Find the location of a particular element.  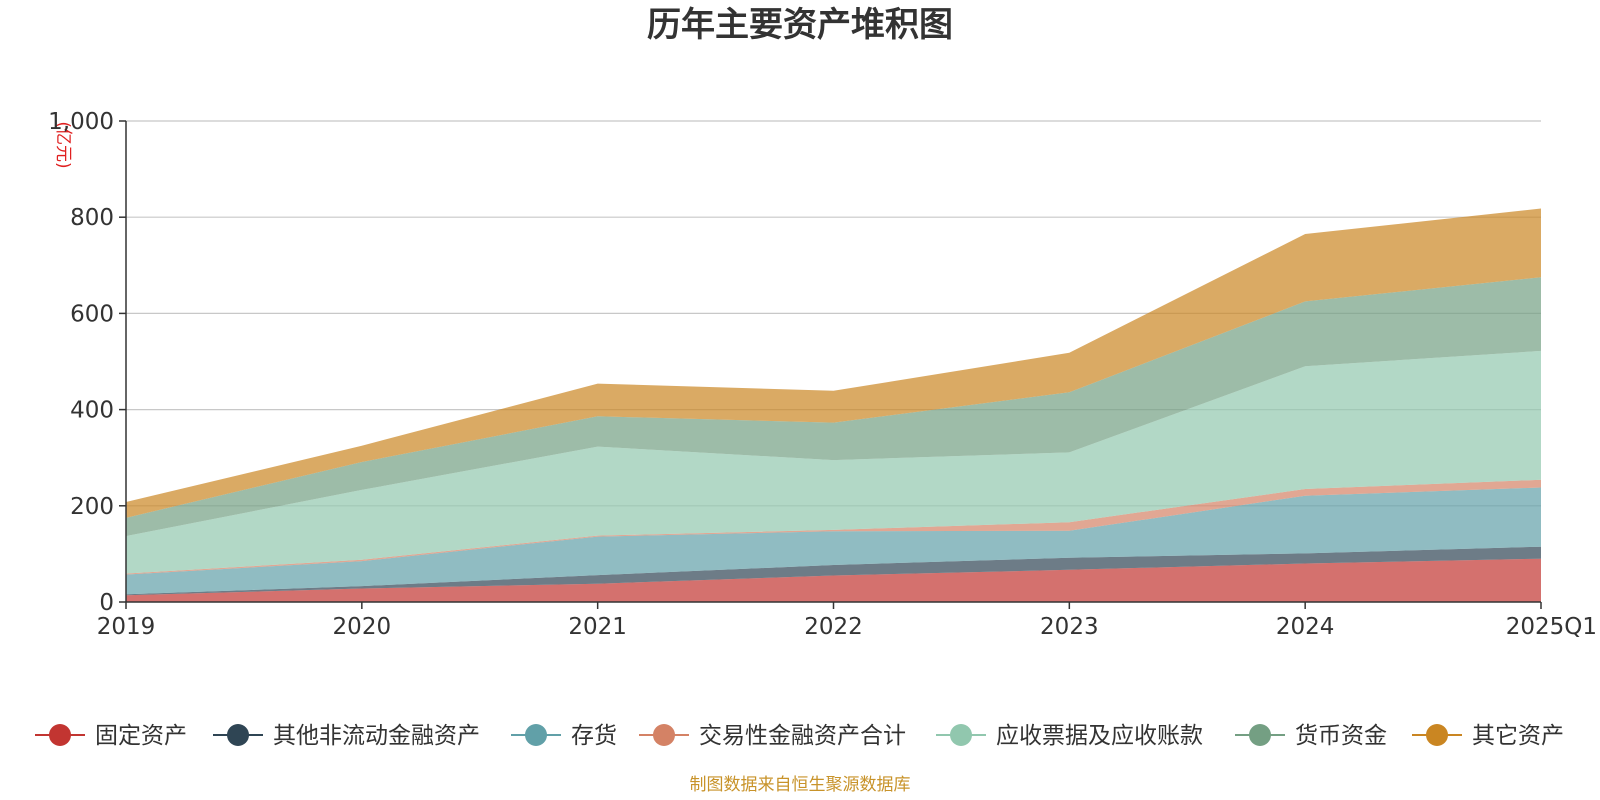

legend-item-6: 货币资金 is located at coordinates (1311, 736).